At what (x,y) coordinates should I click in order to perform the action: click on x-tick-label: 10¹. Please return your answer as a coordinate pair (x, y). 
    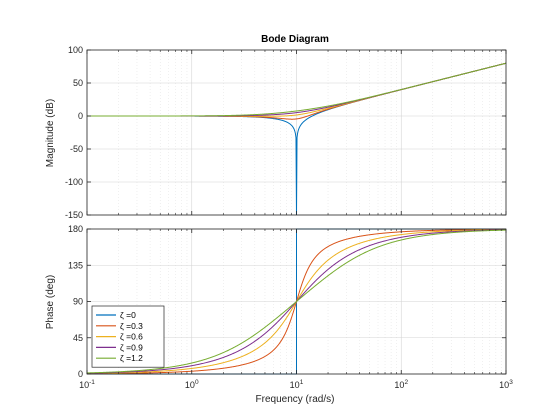
    Looking at the image, I should click on (297, 384).